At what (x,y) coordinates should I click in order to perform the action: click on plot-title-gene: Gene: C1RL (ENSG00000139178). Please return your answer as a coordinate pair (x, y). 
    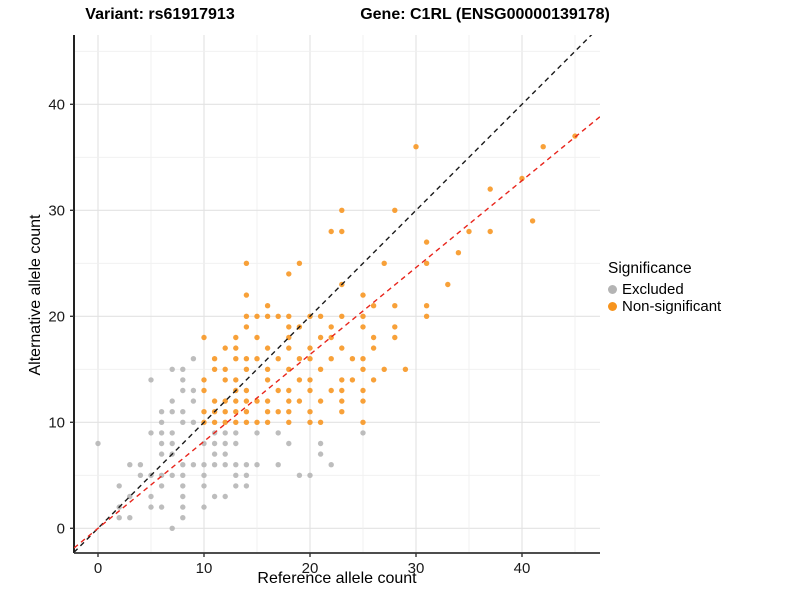
    Looking at the image, I should click on (485, 14).